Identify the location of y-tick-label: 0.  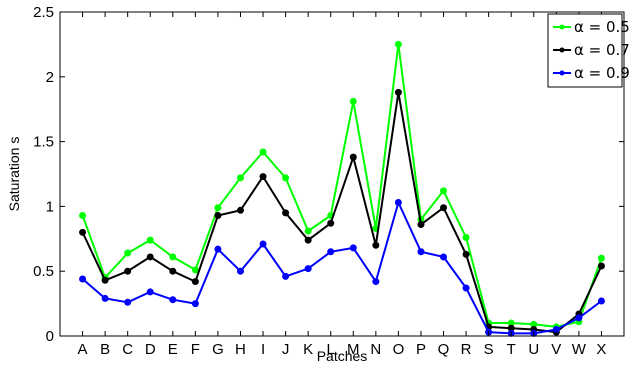
(50, 336).